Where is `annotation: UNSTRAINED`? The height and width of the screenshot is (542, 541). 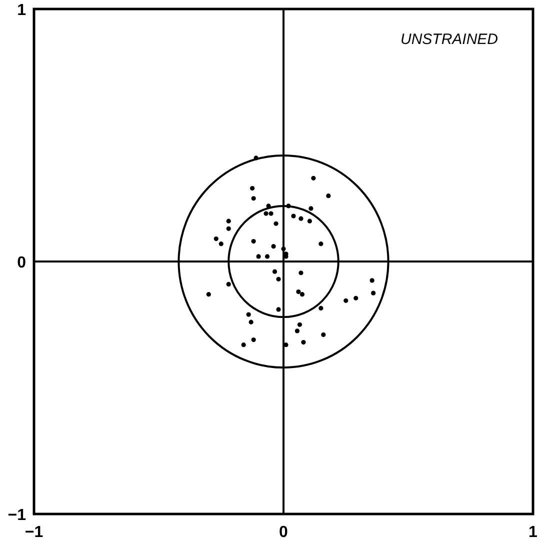
annotation: UNSTRAINED is located at coordinates (449, 39).